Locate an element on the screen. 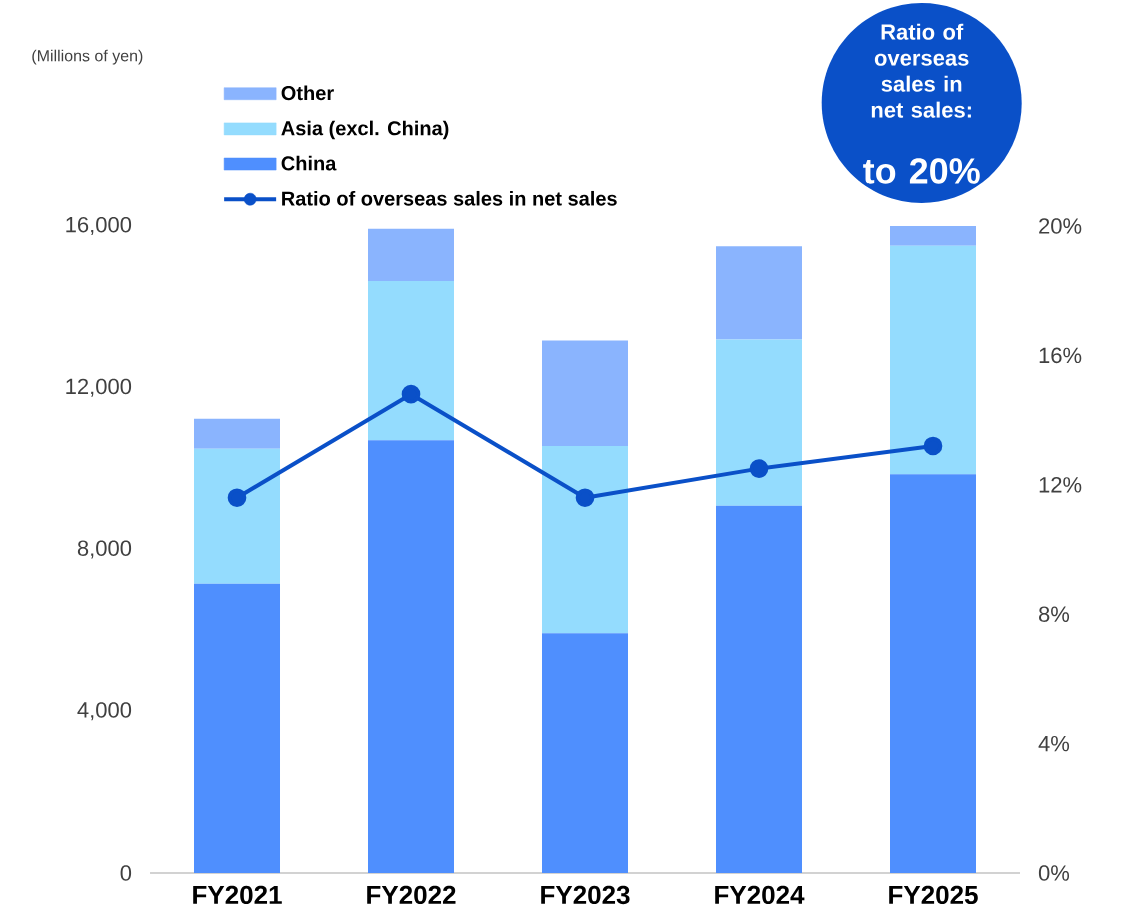 The height and width of the screenshot is (923, 1134). y-tick-label: 16,000 is located at coordinates (99, 226).